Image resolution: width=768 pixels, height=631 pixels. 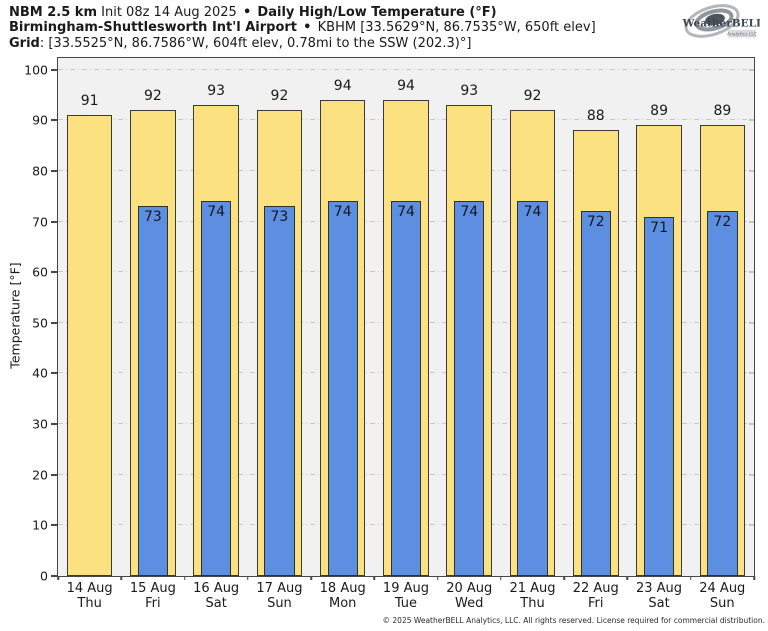 What do you see at coordinates (40, 120) in the screenshot?
I see `y-axis-tick-label: 90` at bounding box center [40, 120].